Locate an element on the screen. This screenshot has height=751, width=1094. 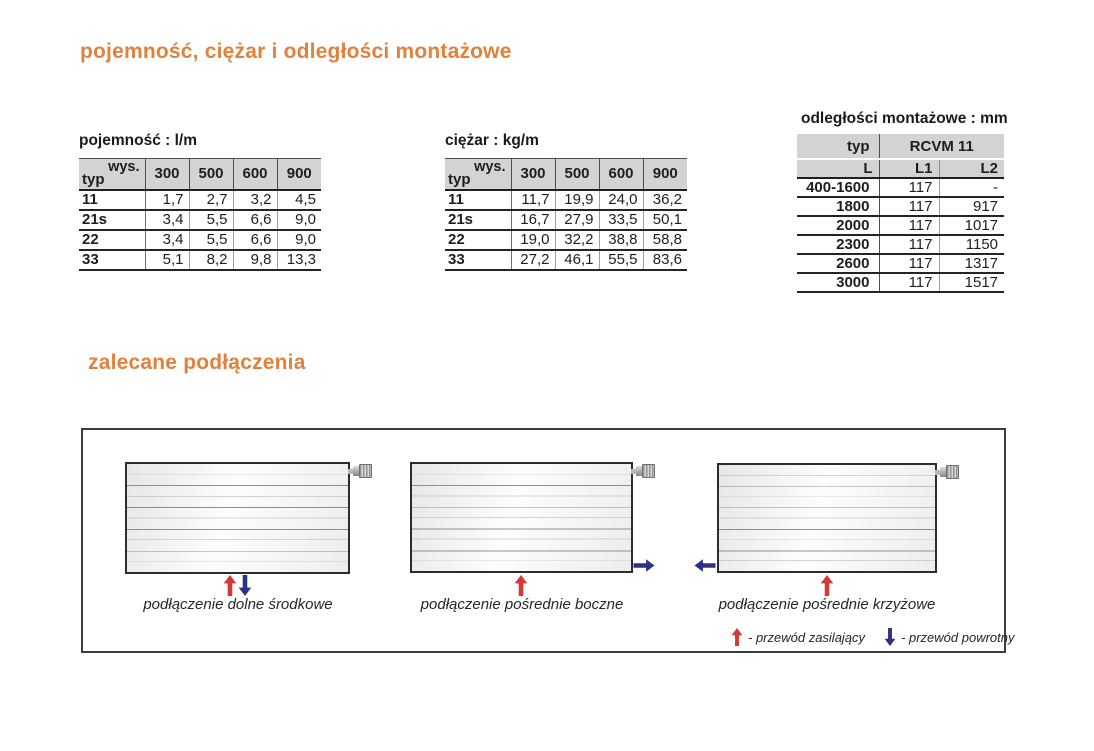
row-label: 400-1600 is located at coordinates (838, 188).